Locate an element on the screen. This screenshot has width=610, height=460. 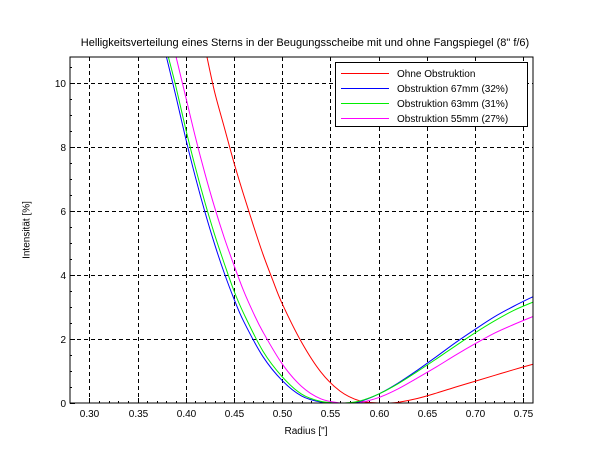
y-tick-label: 2 is located at coordinates (63, 340).